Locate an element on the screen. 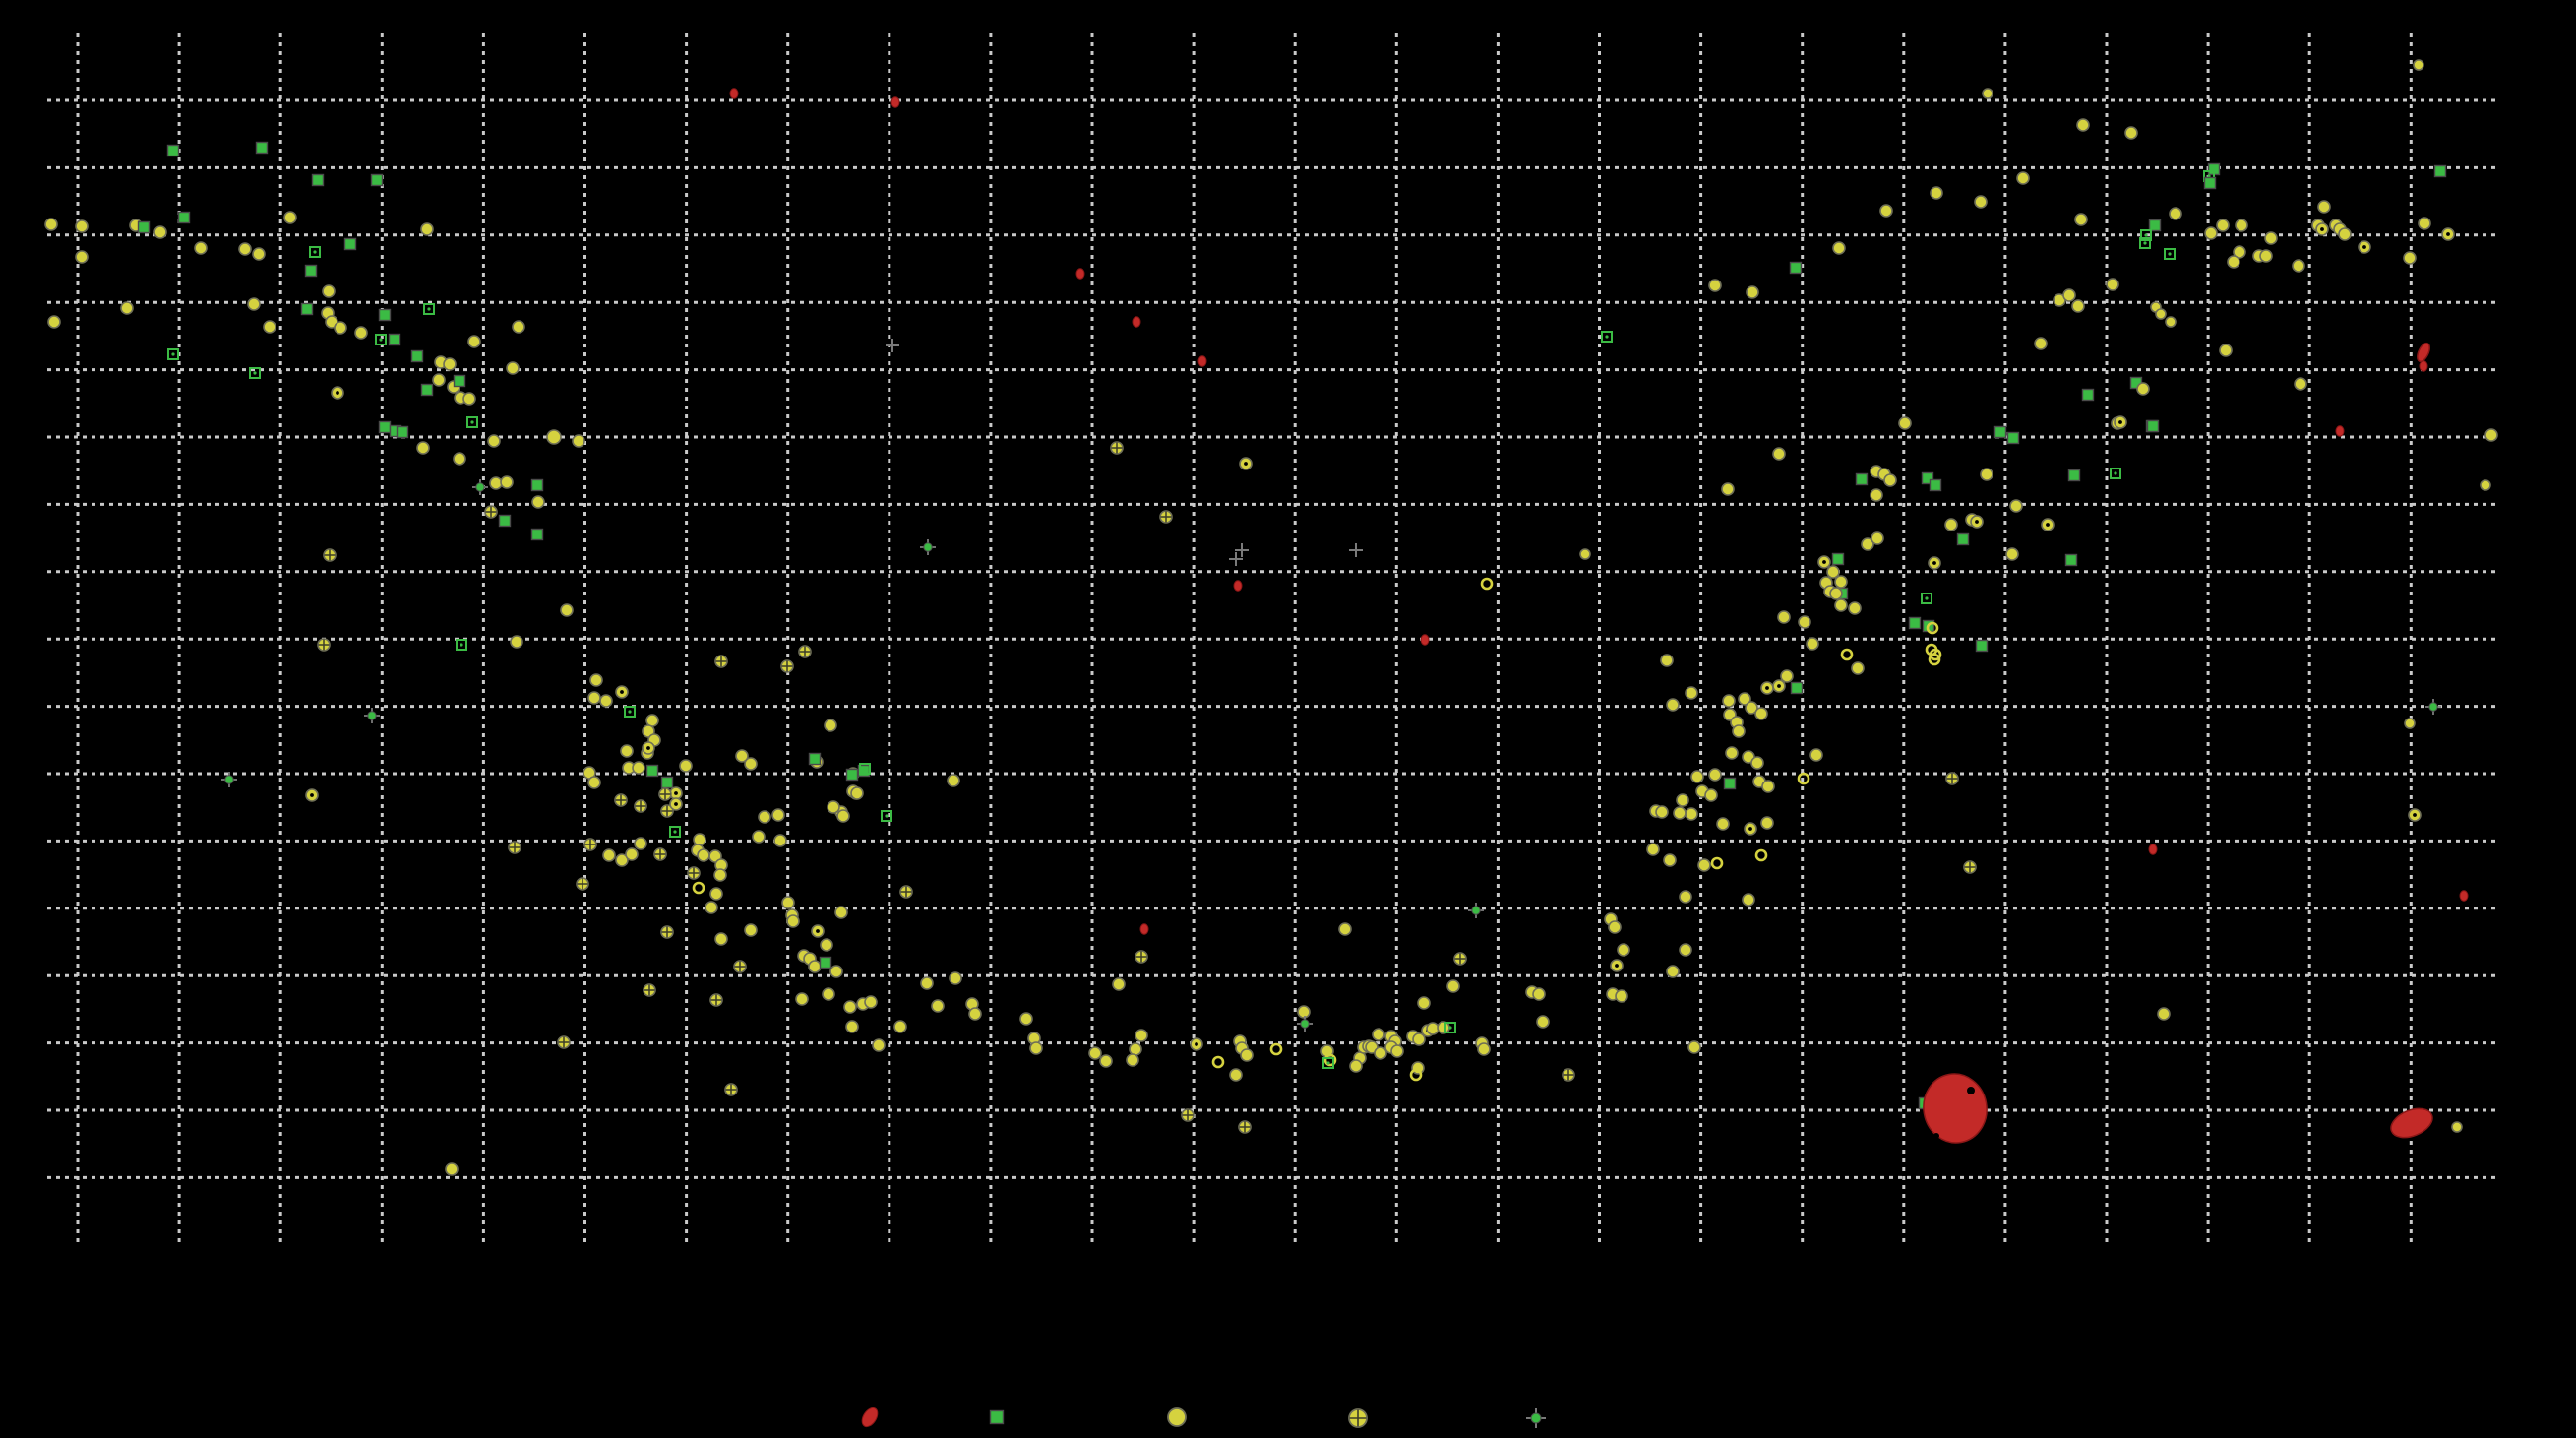  data-point-green-plus-dot is located at coordinates (2433, 707).